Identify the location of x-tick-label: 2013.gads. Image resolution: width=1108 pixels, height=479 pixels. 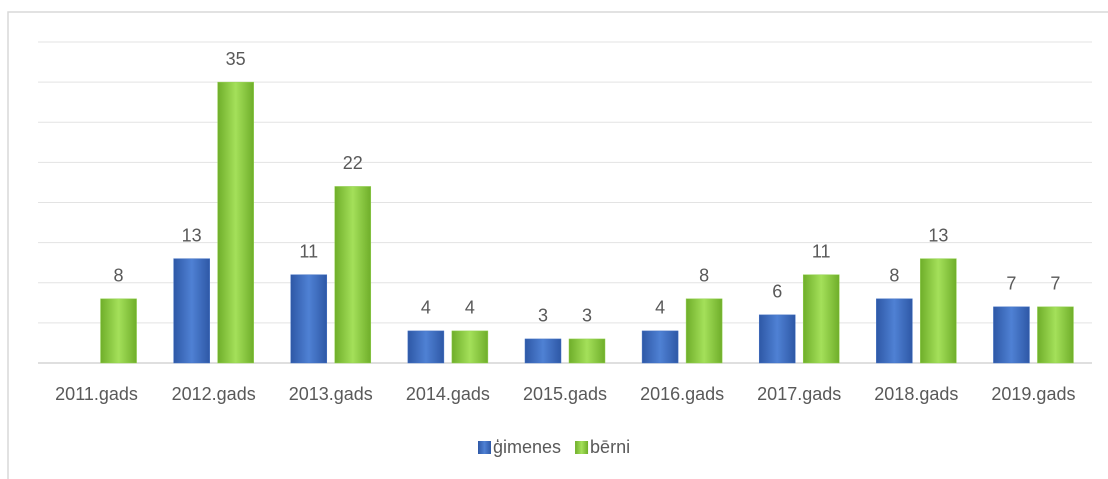
(331, 394).